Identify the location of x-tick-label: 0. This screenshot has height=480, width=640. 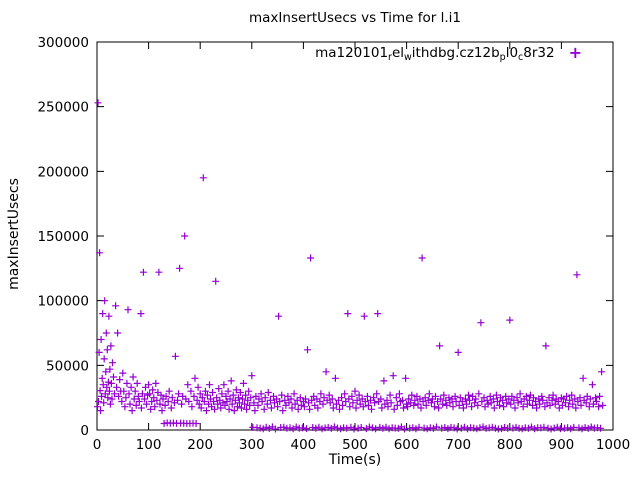
(97, 445).